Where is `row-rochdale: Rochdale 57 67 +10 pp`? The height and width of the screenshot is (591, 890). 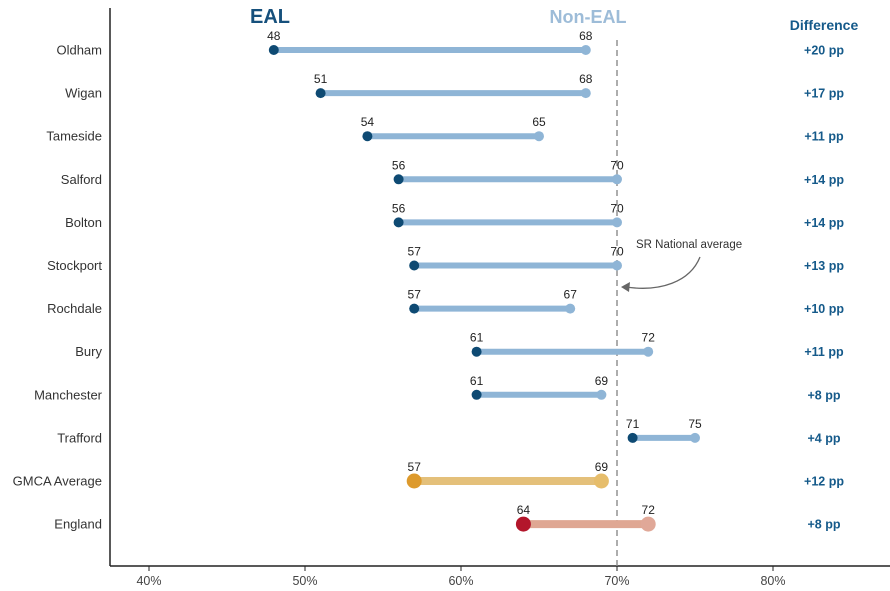
row-rochdale: Rochdale 57 67 +10 pp is located at coordinates (445, 302).